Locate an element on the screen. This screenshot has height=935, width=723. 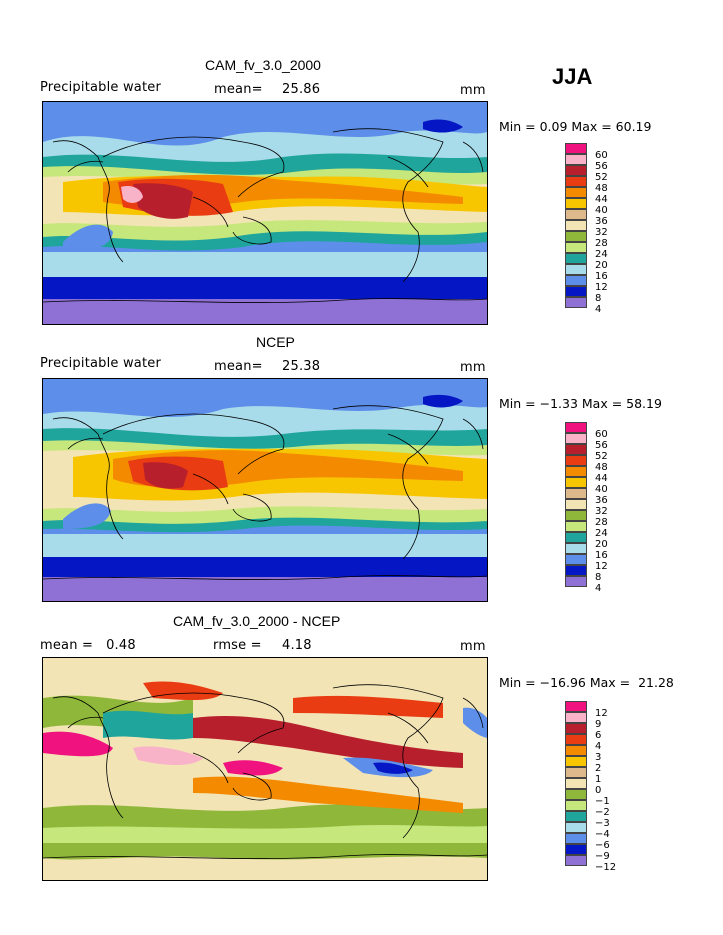
panel-1-mean-label: mean= is located at coordinates (238, 89).